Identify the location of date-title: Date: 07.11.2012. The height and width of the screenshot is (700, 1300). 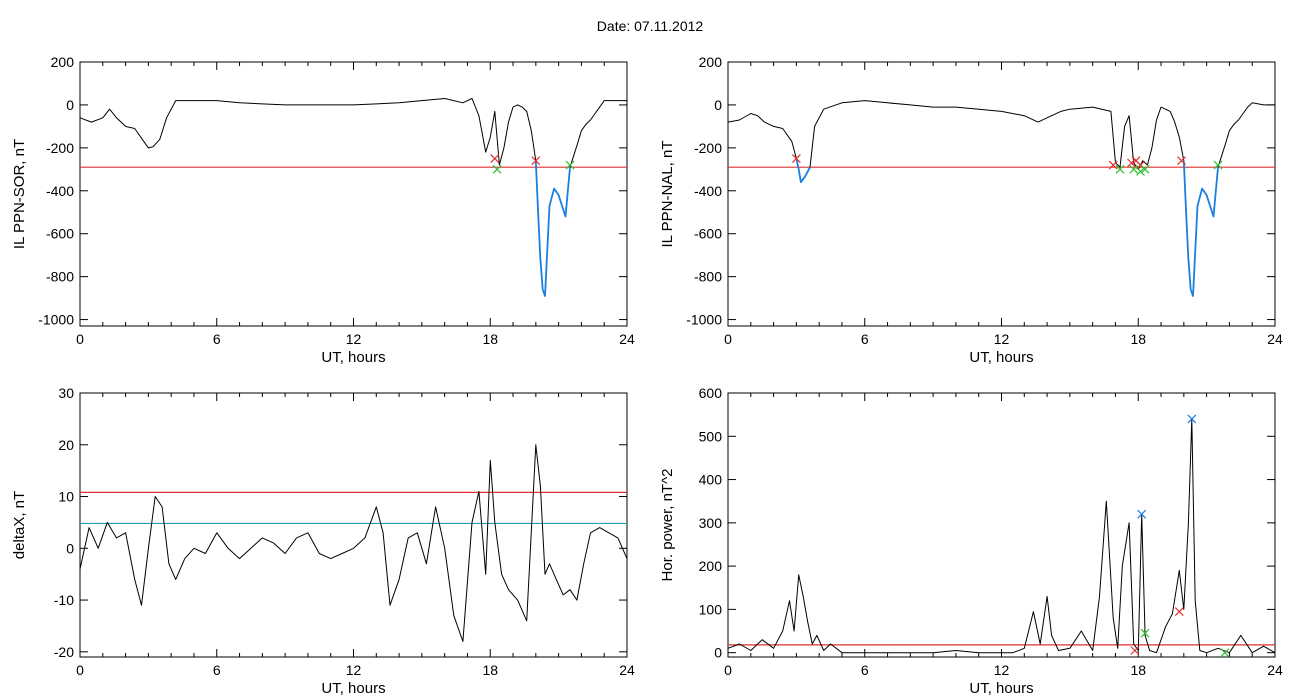
(650, 26).